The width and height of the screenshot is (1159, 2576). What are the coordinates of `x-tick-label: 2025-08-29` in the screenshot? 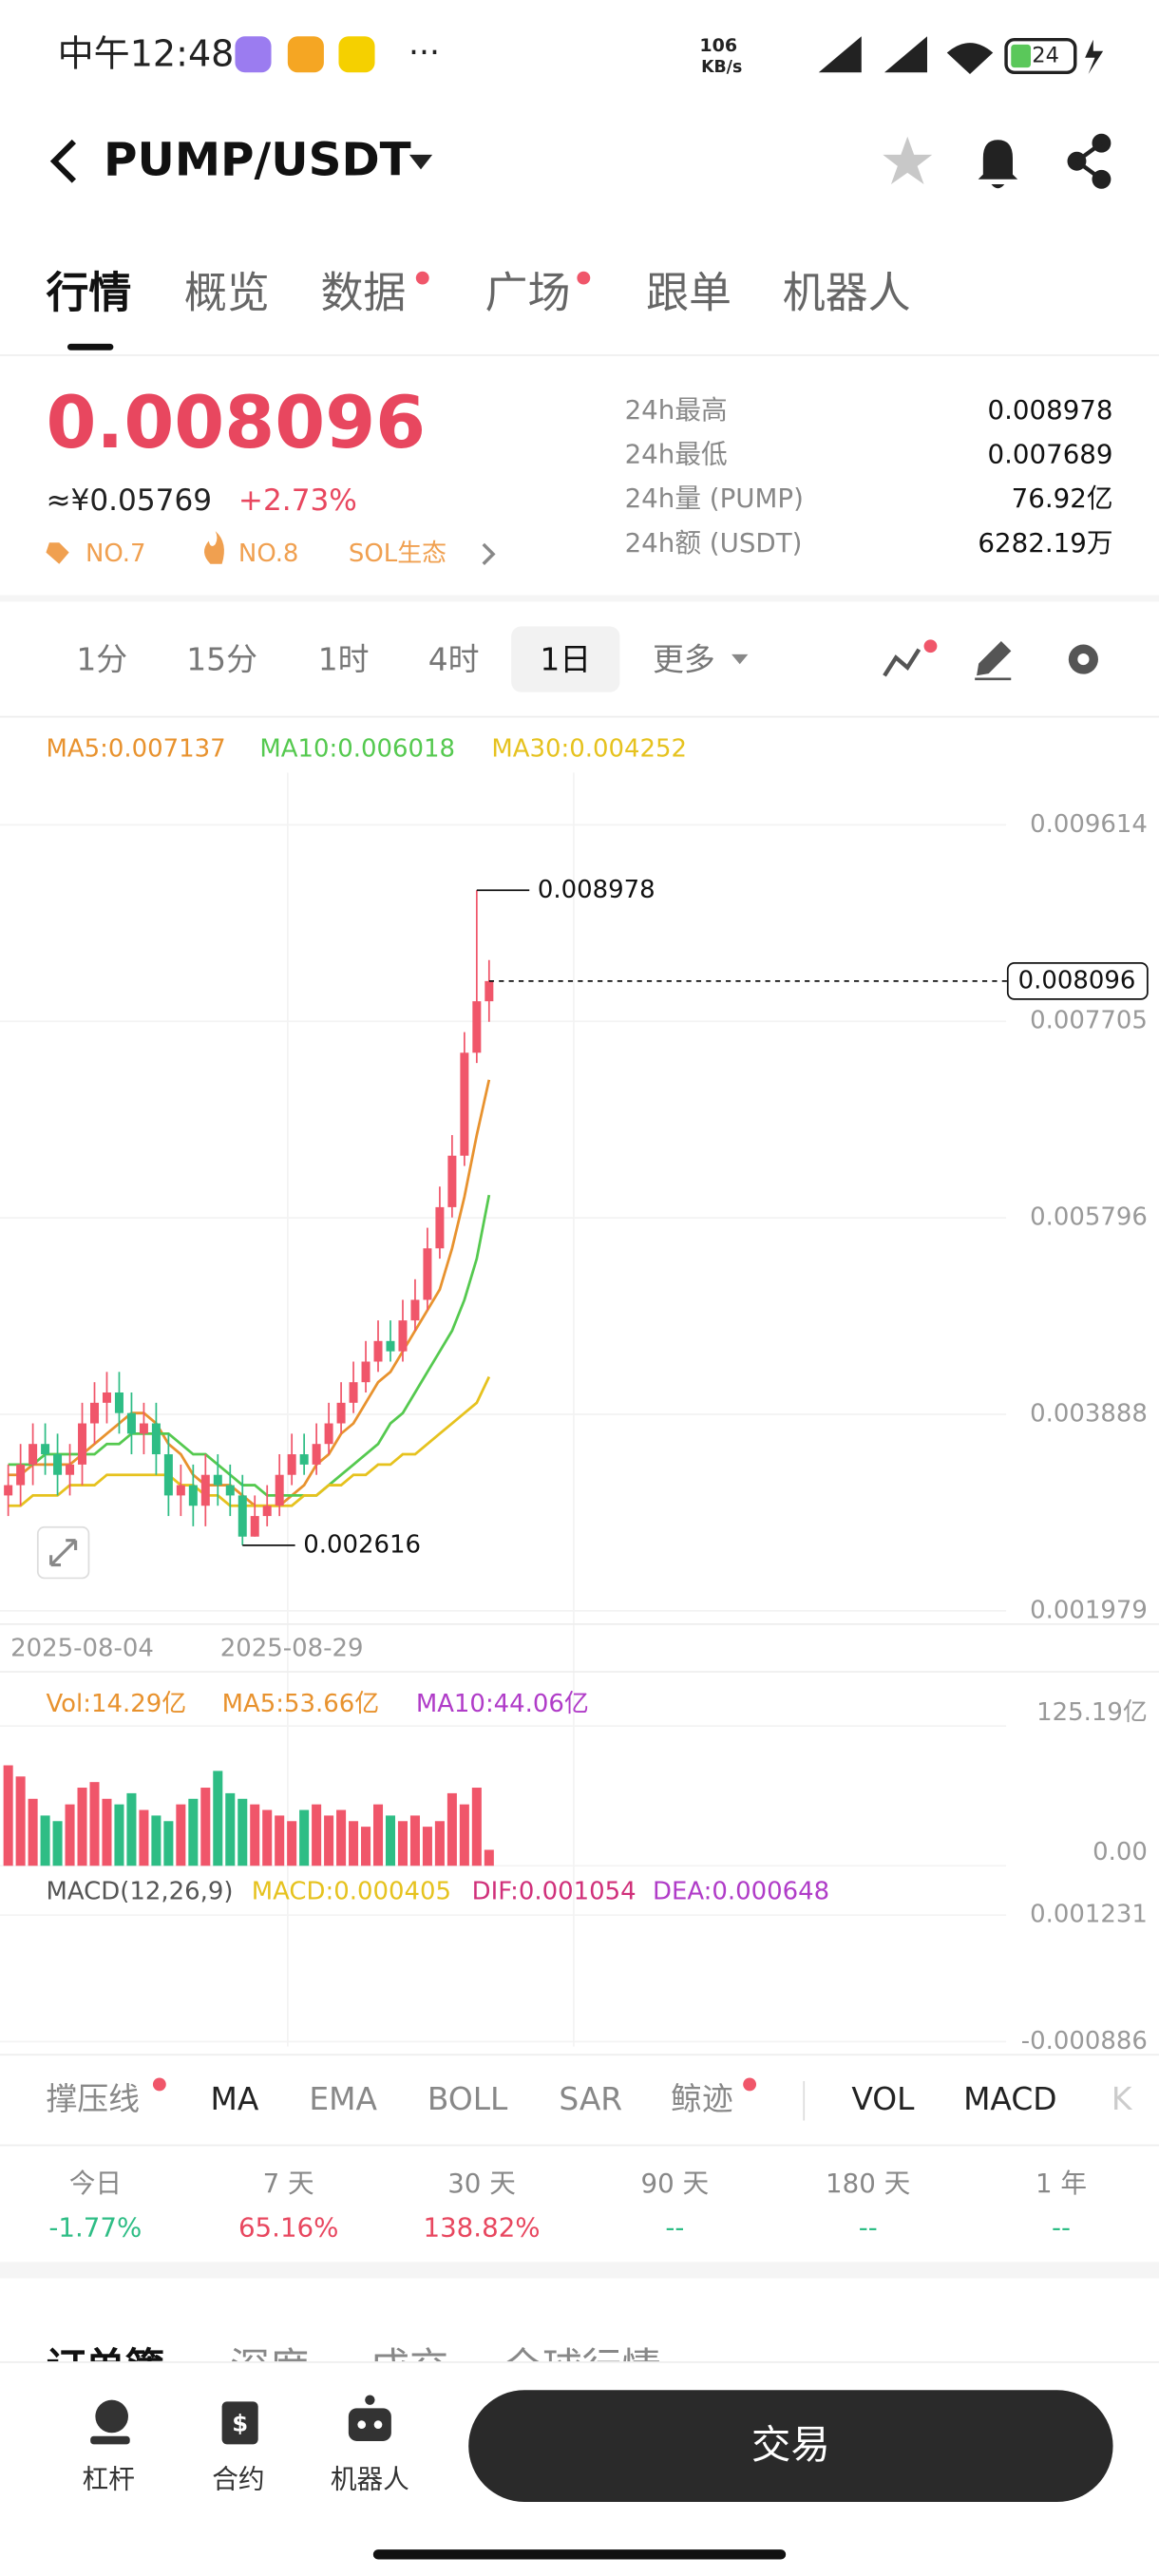 It's located at (292, 1648).